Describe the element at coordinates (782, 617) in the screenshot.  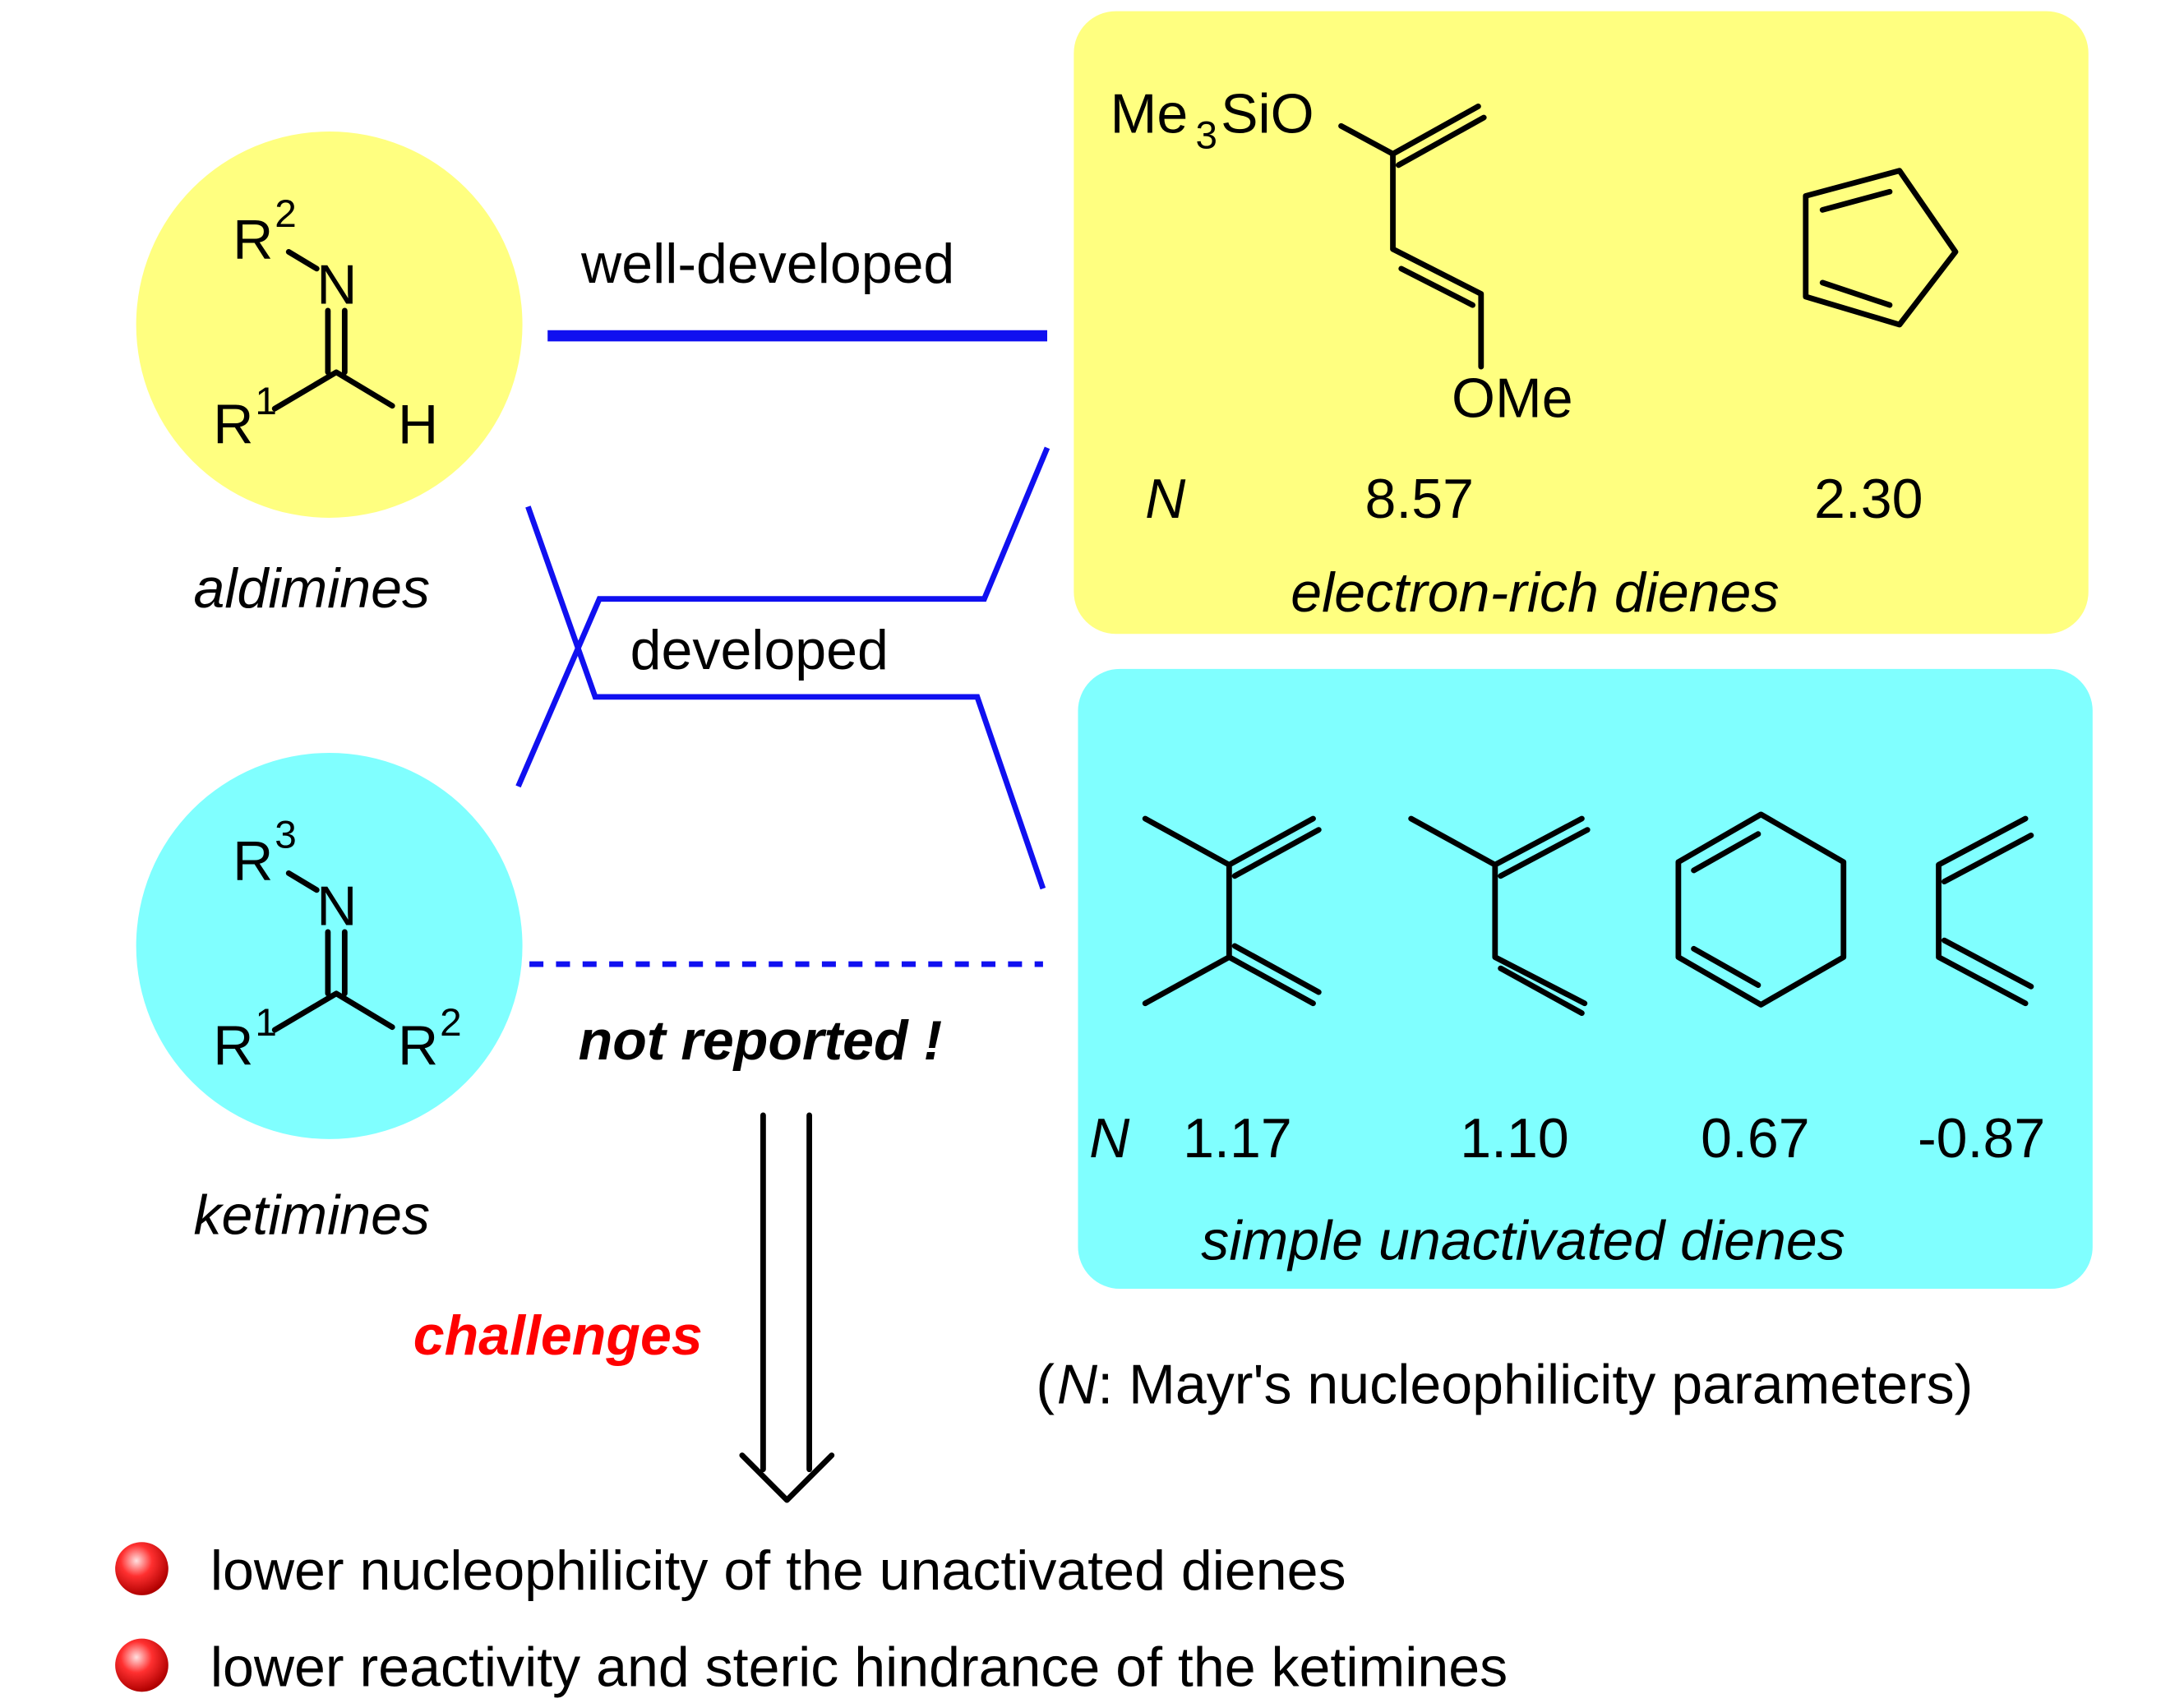
I see `developed-line-ketimine-to-rich` at that location.